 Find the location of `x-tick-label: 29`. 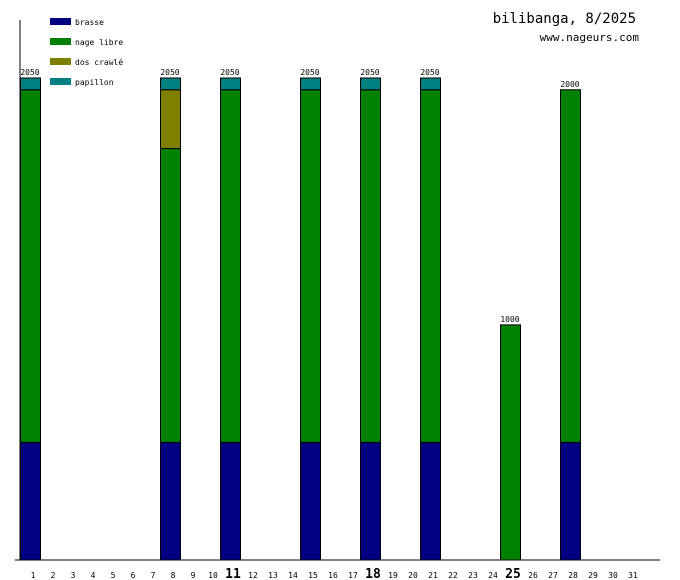

x-tick-label: 29 is located at coordinates (593, 575).